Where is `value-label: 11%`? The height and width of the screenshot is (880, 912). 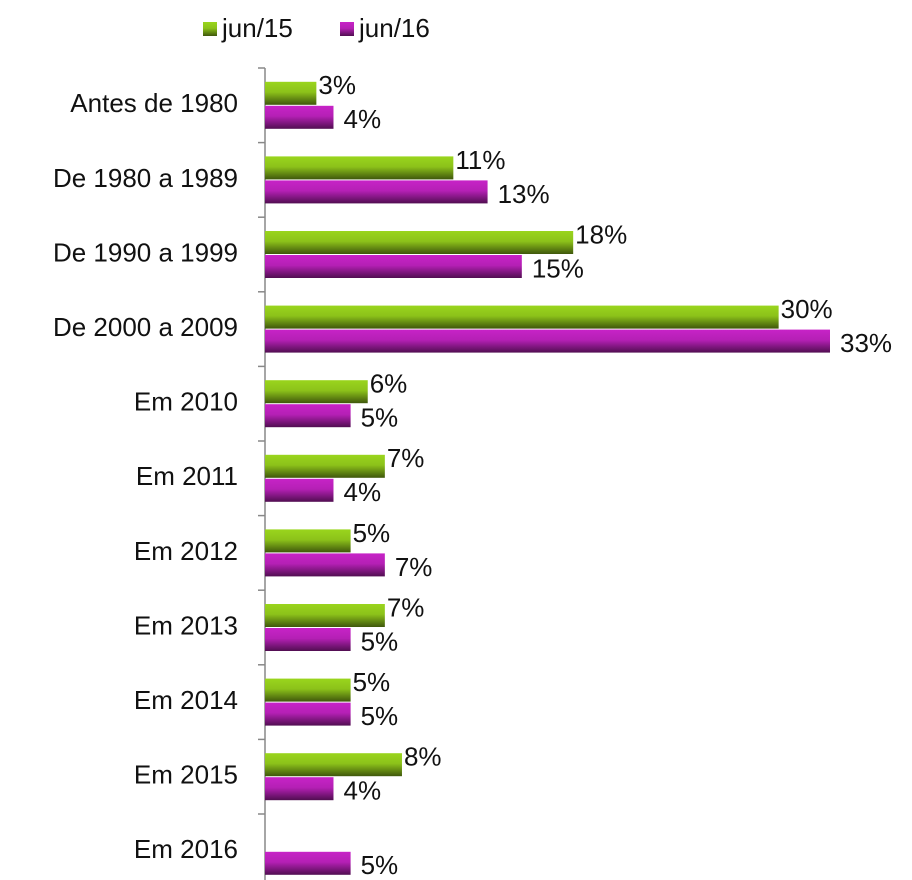 value-label: 11% is located at coordinates (480, 160).